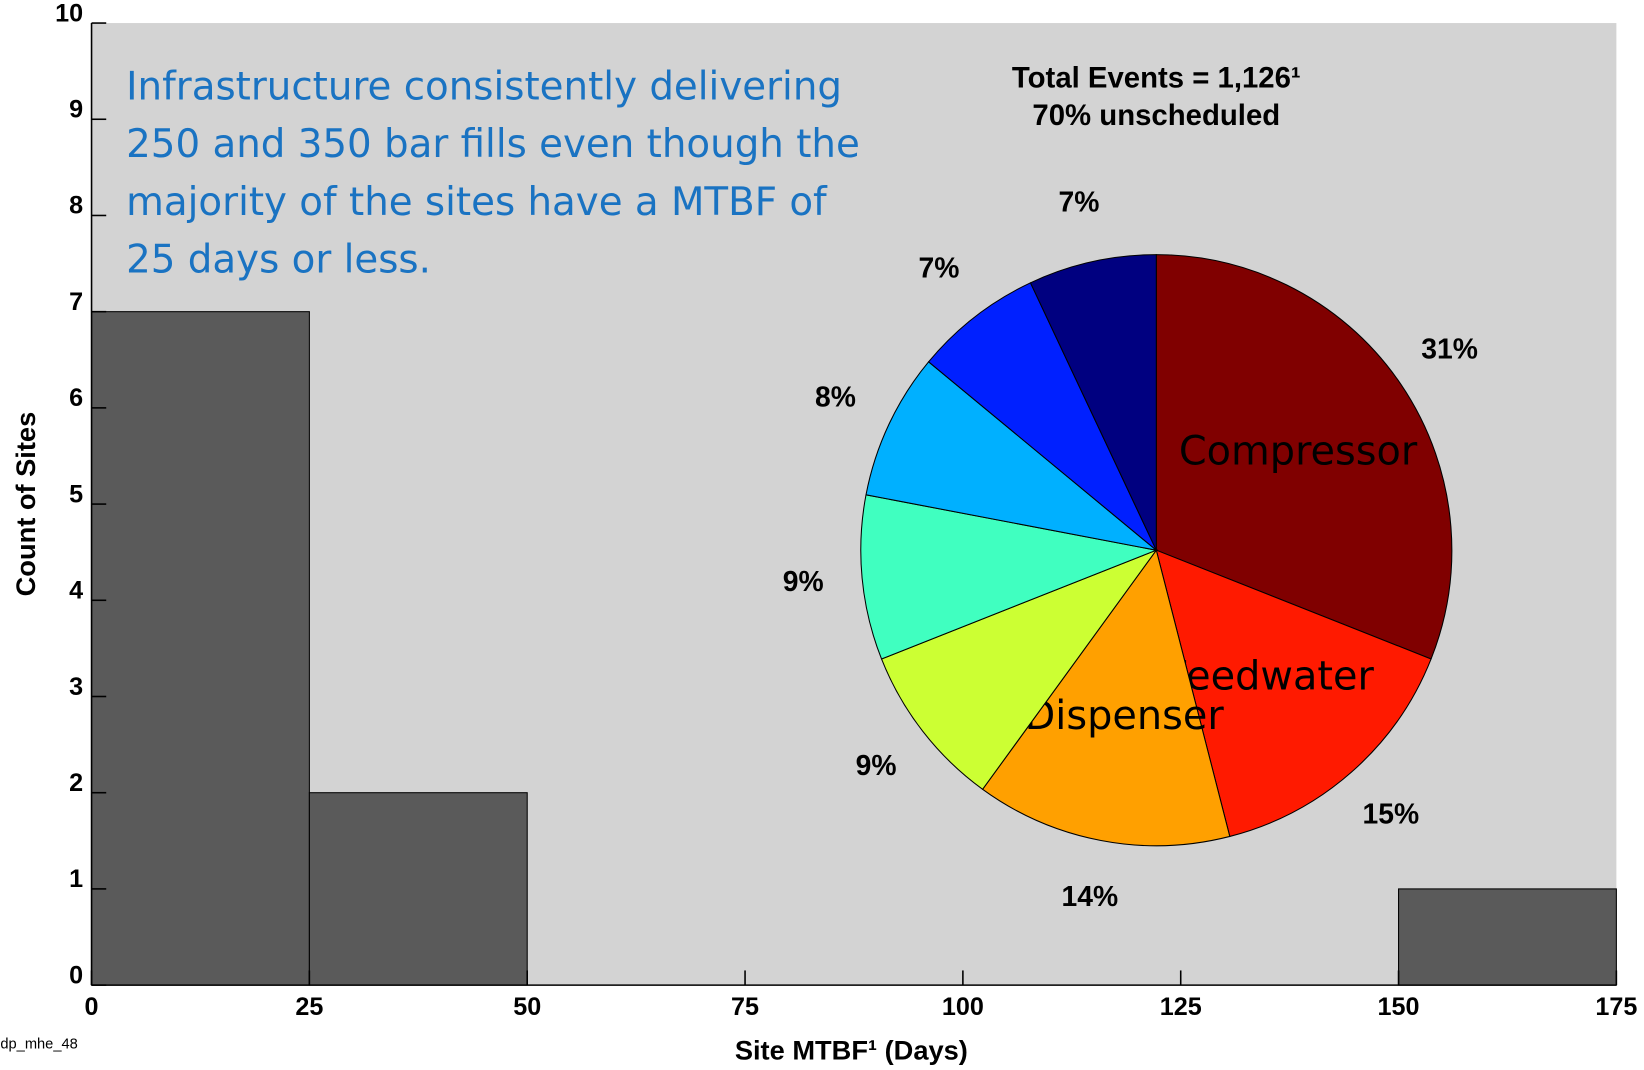 This screenshot has height=1070, width=1644. What do you see at coordinates (76, 591) in the screenshot?
I see `y-tick-label: 4` at bounding box center [76, 591].